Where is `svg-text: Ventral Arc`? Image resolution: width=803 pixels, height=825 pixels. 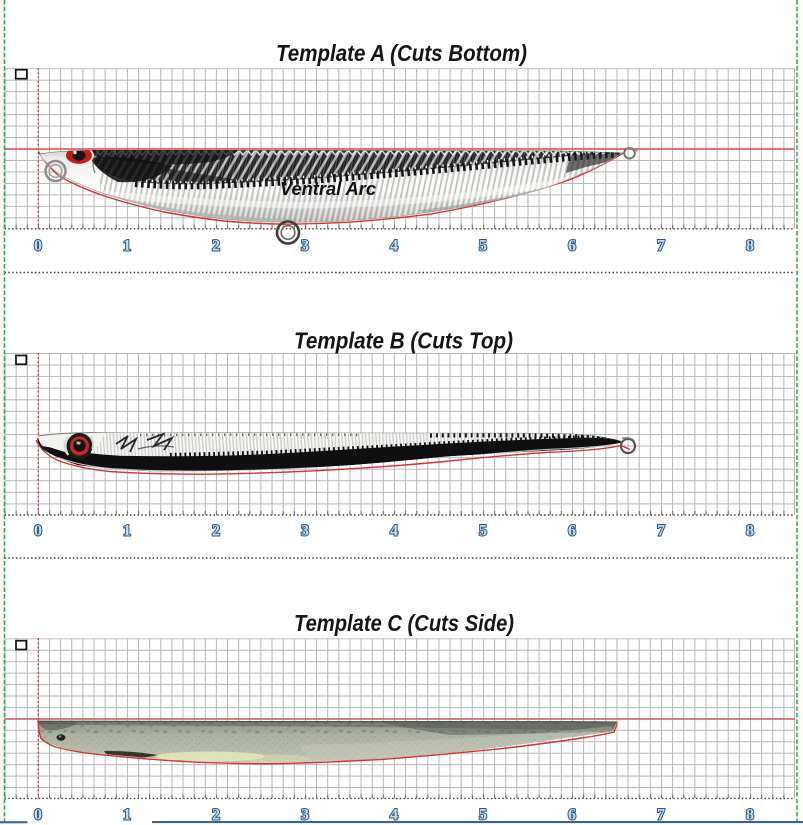
svg-text: Ventral Arc is located at coordinates (328, 189).